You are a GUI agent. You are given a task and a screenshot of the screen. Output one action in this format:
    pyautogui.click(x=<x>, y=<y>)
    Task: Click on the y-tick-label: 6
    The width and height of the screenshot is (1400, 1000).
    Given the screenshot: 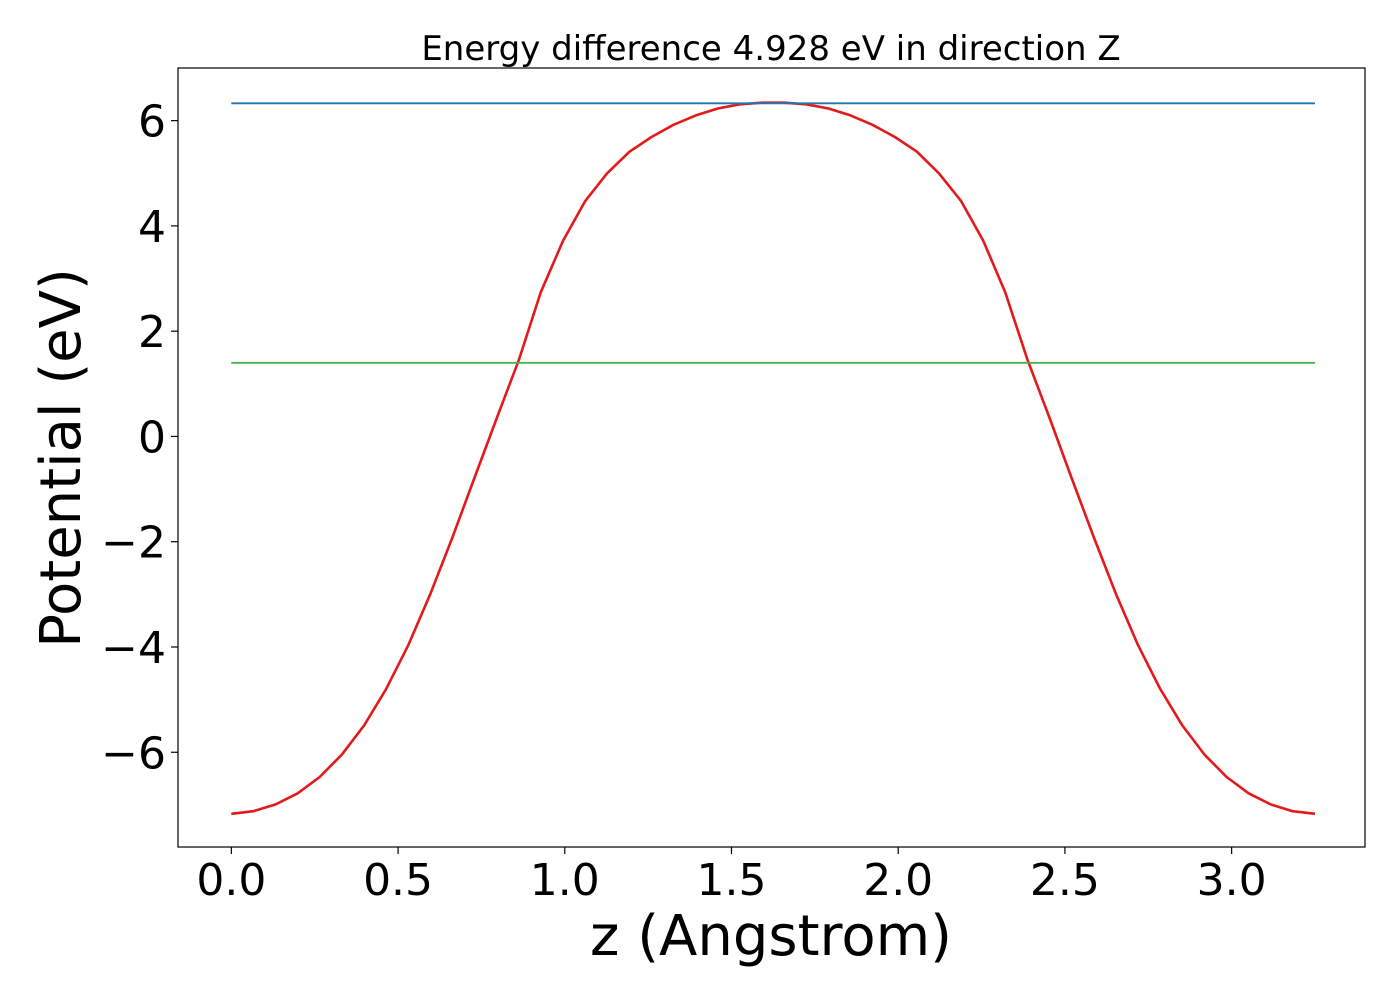 What is the action you would take?
    pyautogui.click(x=152, y=122)
    